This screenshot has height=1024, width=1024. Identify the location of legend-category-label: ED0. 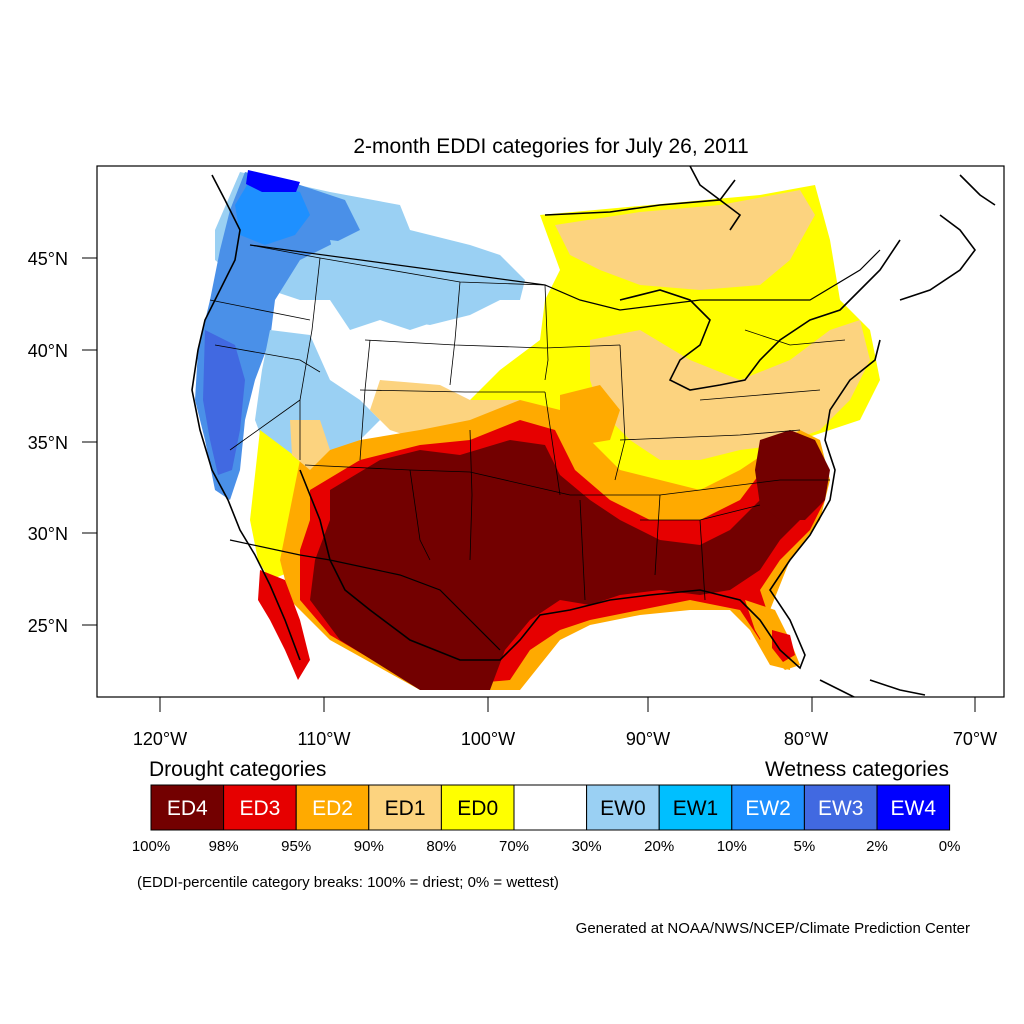
(477, 808).